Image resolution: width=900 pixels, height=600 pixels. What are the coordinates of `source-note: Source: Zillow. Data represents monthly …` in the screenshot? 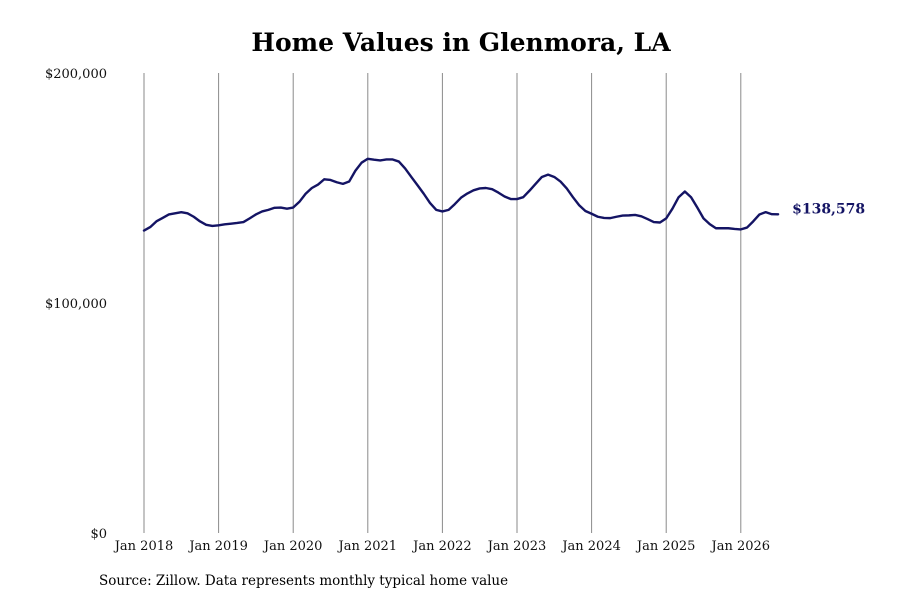 It's located at (304, 581).